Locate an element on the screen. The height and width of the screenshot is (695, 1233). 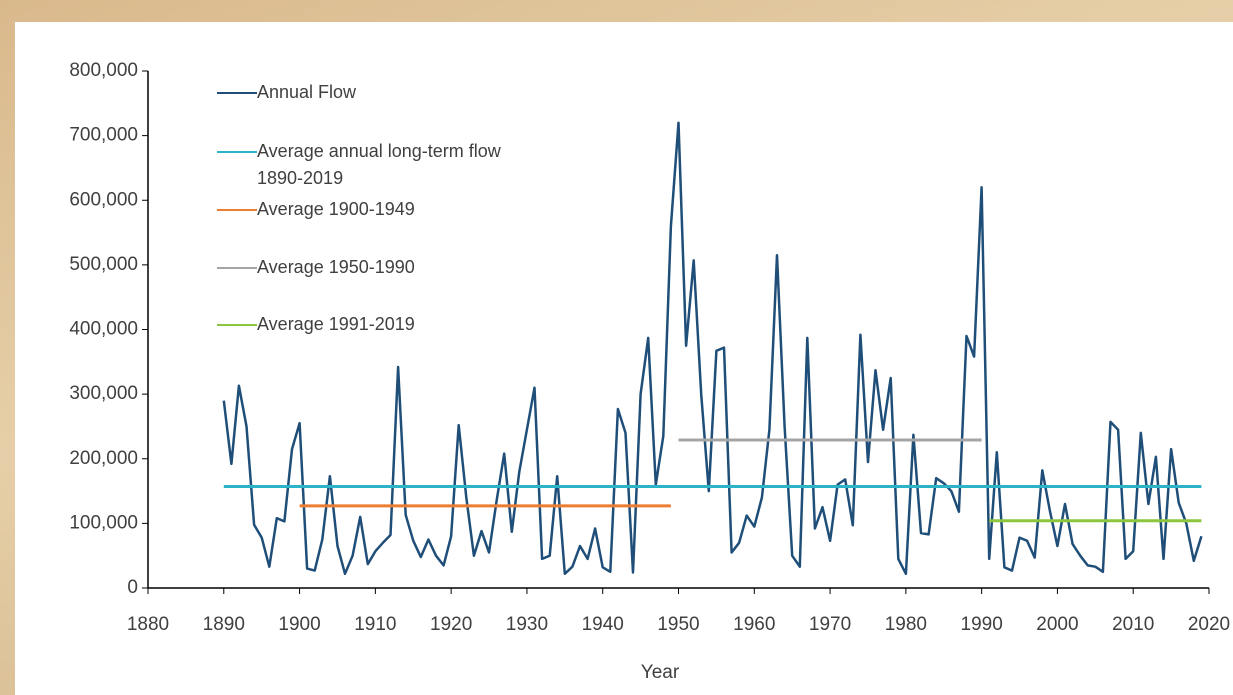
x-tick-label: 2020 is located at coordinates (1209, 624).